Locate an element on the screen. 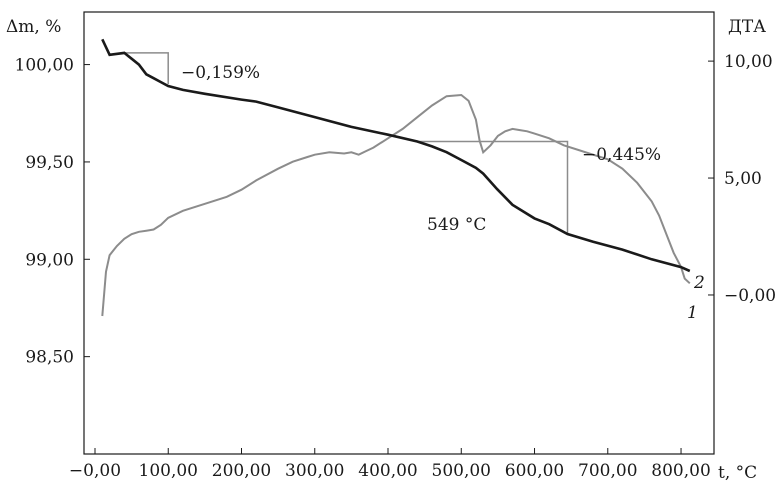 The height and width of the screenshot is (484, 780). y-right-axis-ticks: 10,00 5,00 −0,00 is located at coordinates (742, 179).